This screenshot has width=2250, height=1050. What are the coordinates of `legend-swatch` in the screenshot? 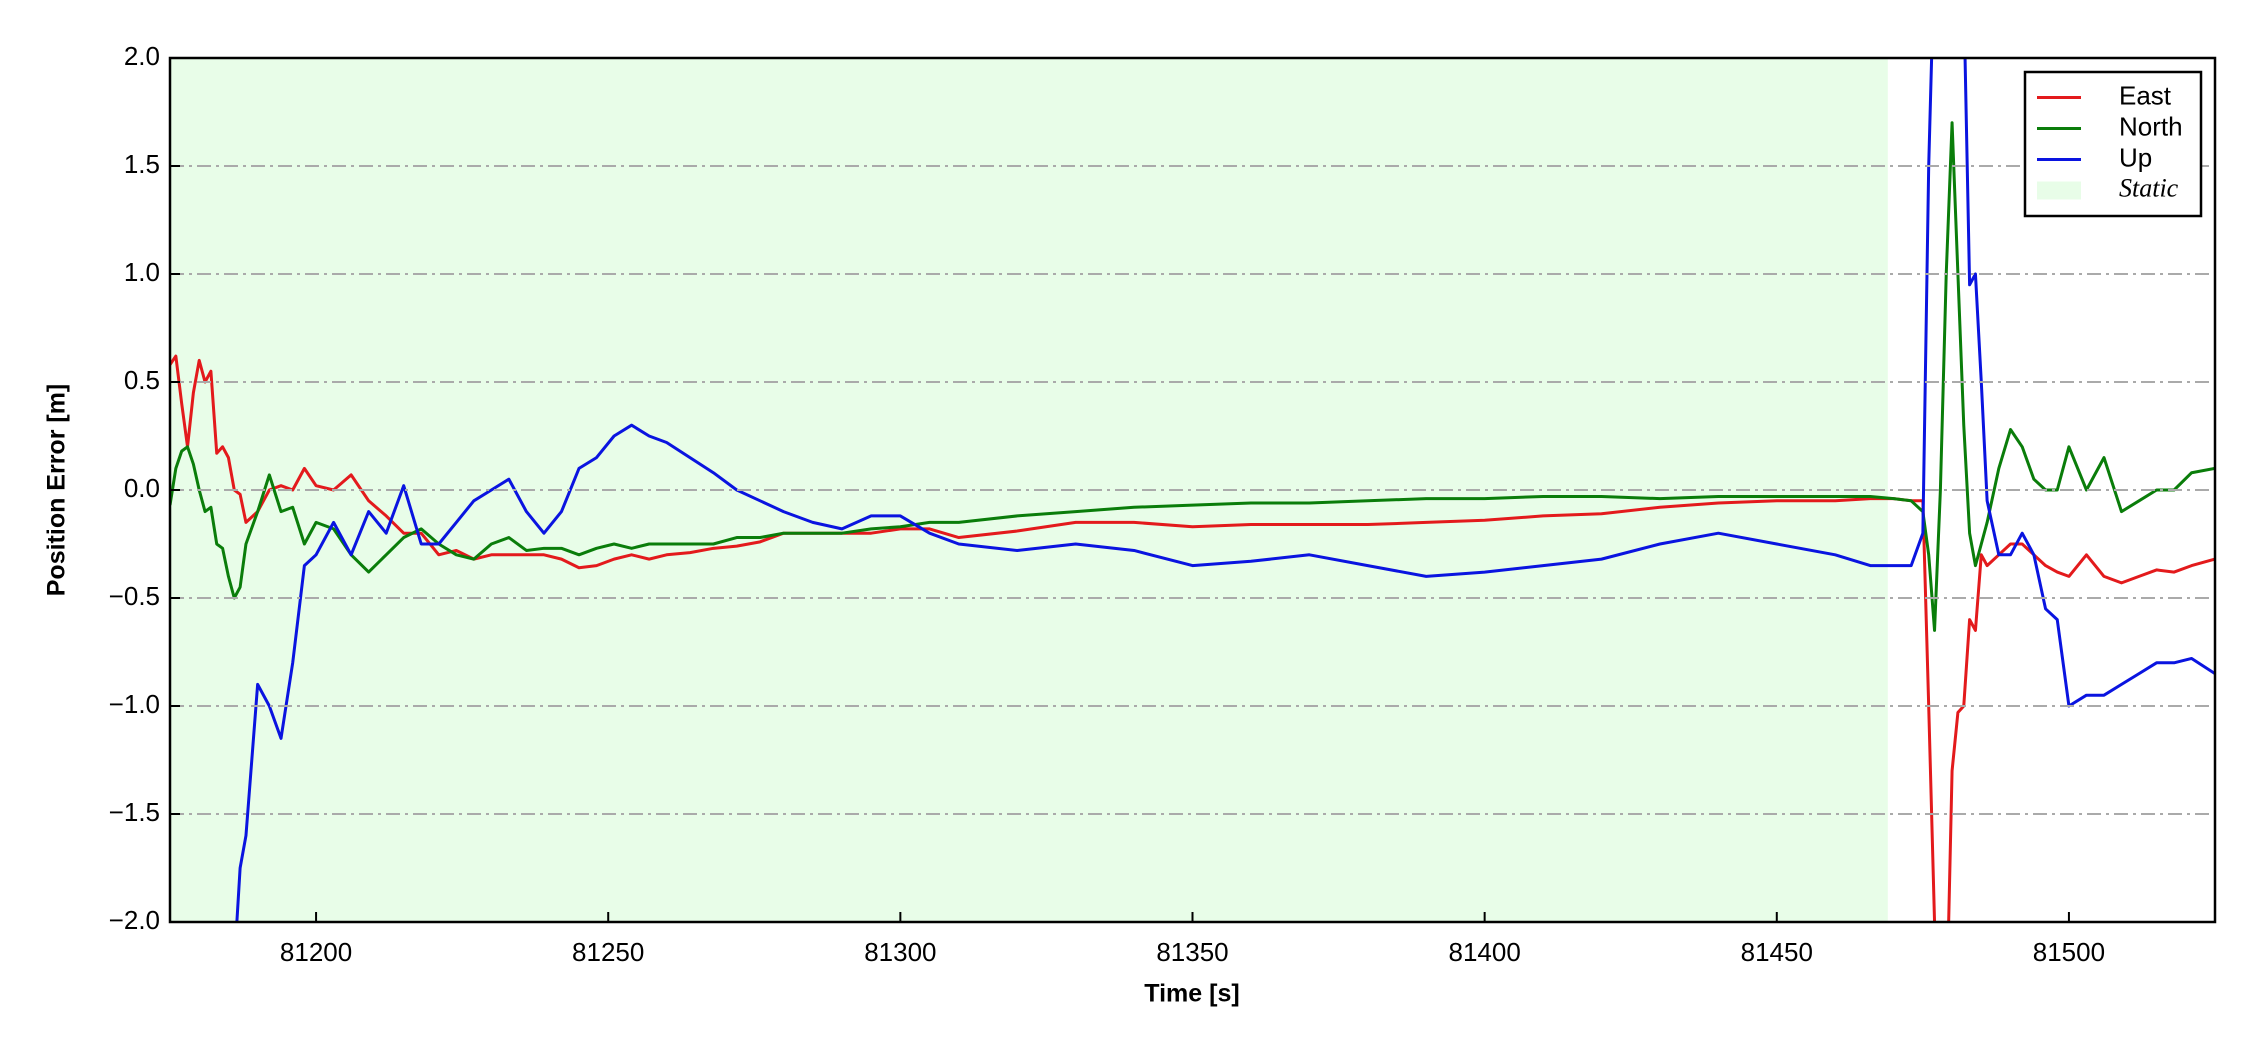 It's located at (2059, 190).